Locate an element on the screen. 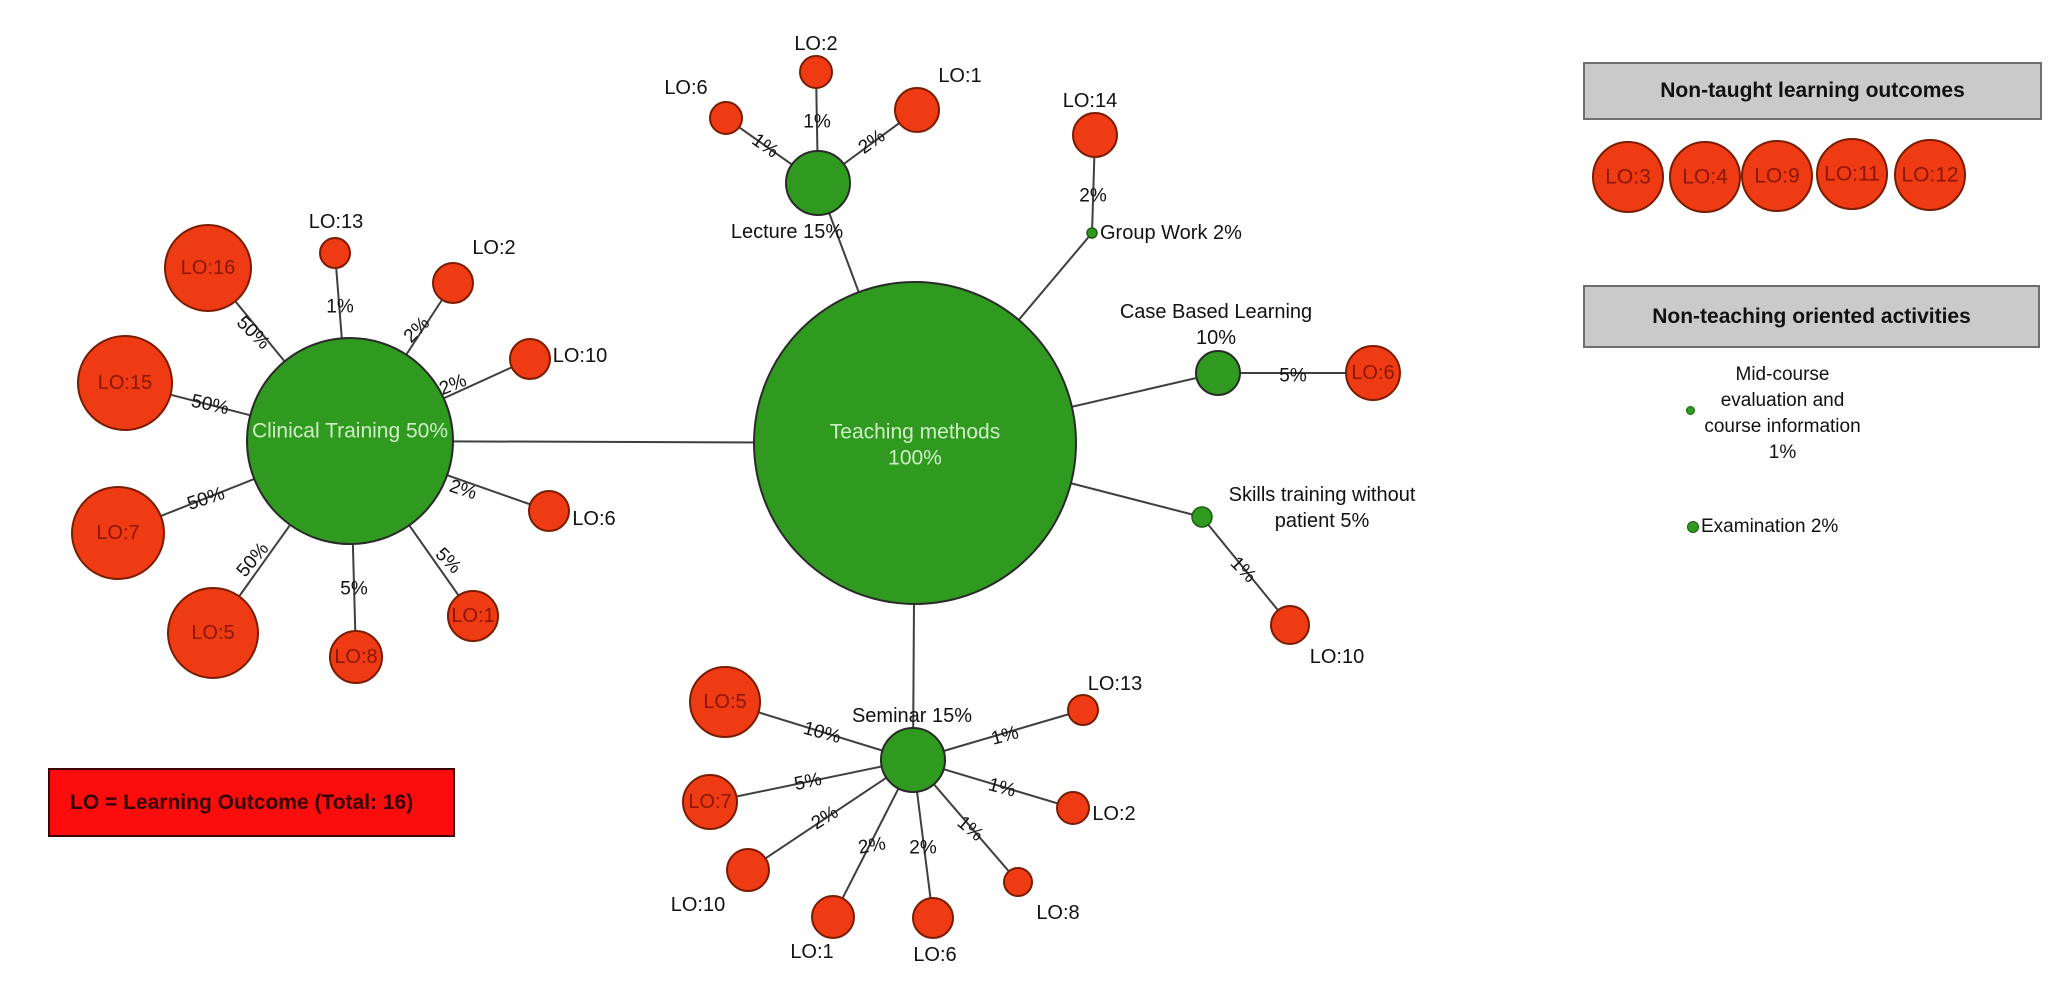 Image resolution: width=2059 pixels, height=1001 pixels. node-label-nt3: LO:3 is located at coordinates (1628, 177).